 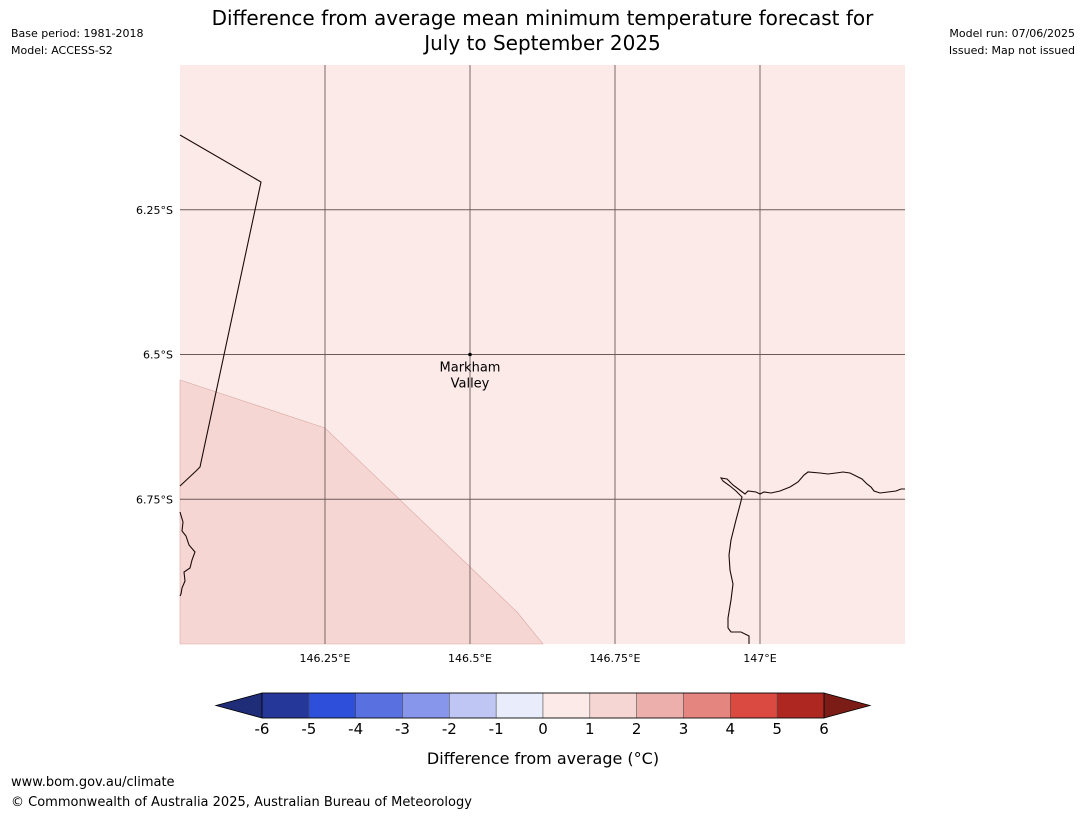 What do you see at coordinates (1011, 50) in the screenshot?
I see `issued-text: Issued: Map not issued` at bounding box center [1011, 50].